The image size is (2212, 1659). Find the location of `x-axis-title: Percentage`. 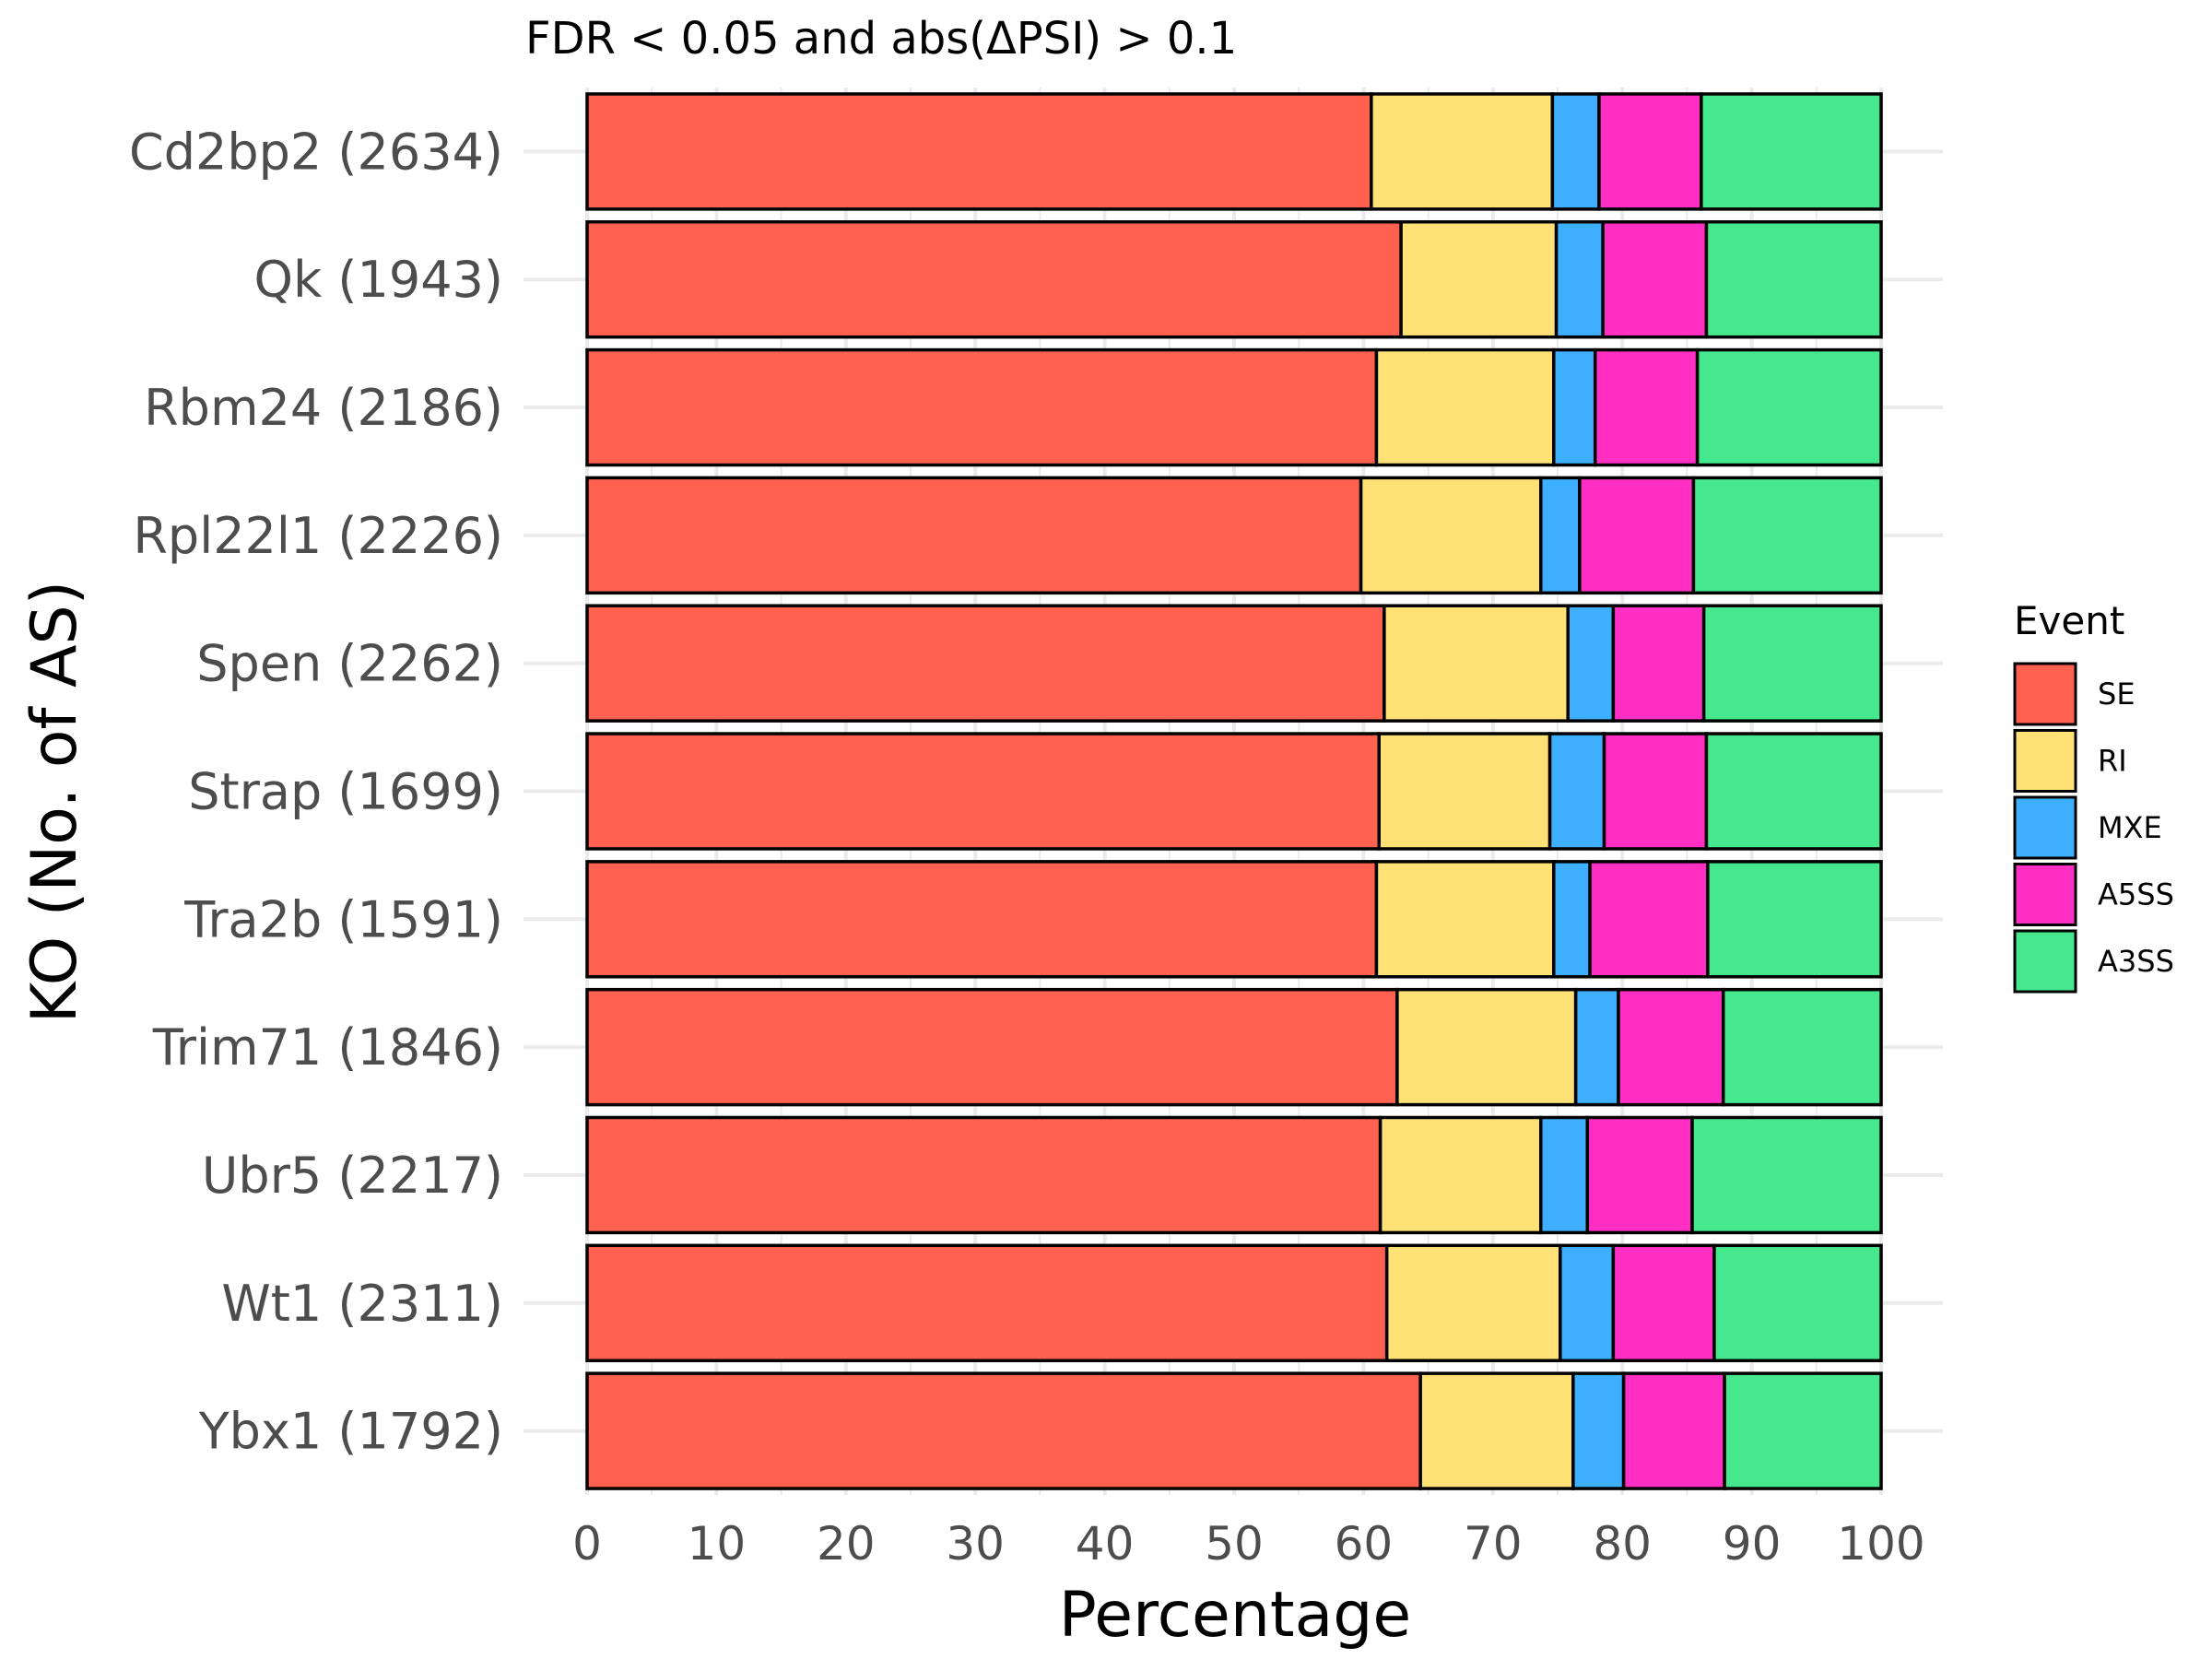

x-axis-title: Percentage is located at coordinates (1235, 1615).